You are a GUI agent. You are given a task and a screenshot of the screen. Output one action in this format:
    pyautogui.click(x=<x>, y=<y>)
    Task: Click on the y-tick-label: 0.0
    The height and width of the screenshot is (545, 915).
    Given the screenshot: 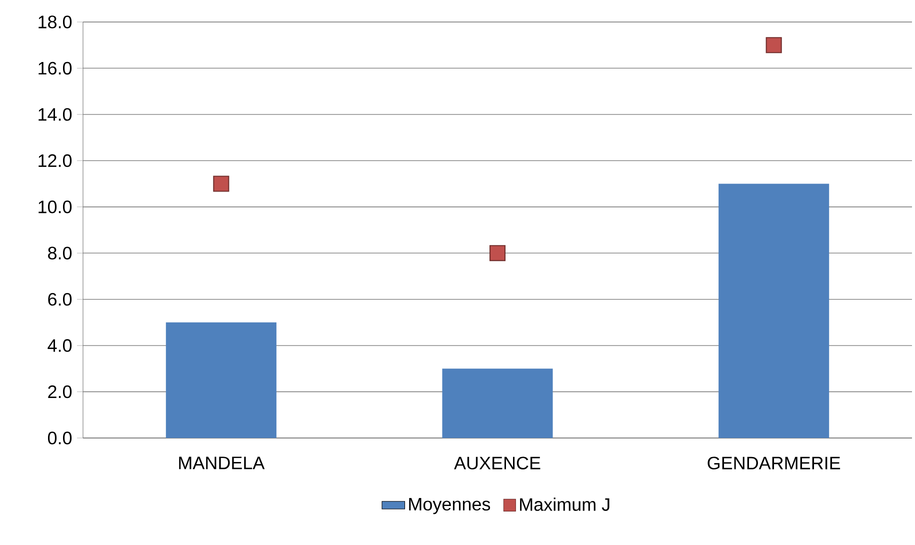 What is the action you would take?
    pyautogui.click(x=60, y=438)
    